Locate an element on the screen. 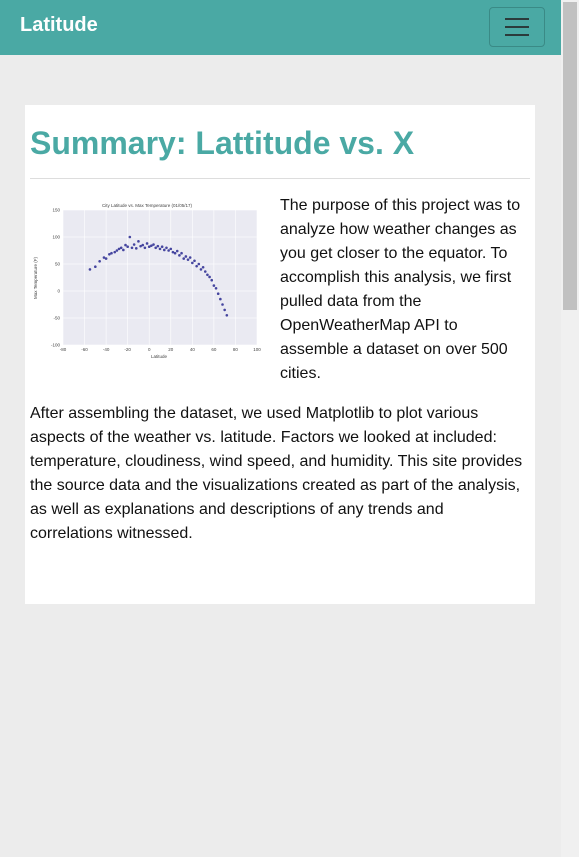 The width and height of the screenshot is (579, 857). x-tick-label: 60 is located at coordinates (214, 349).